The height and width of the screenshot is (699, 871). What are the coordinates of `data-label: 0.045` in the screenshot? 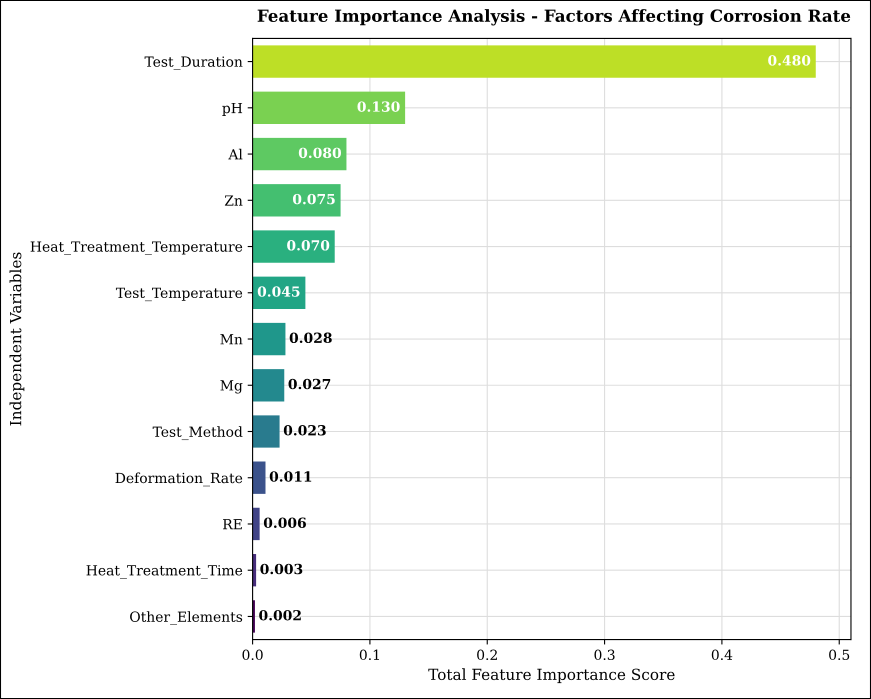 It's located at (279, 291).